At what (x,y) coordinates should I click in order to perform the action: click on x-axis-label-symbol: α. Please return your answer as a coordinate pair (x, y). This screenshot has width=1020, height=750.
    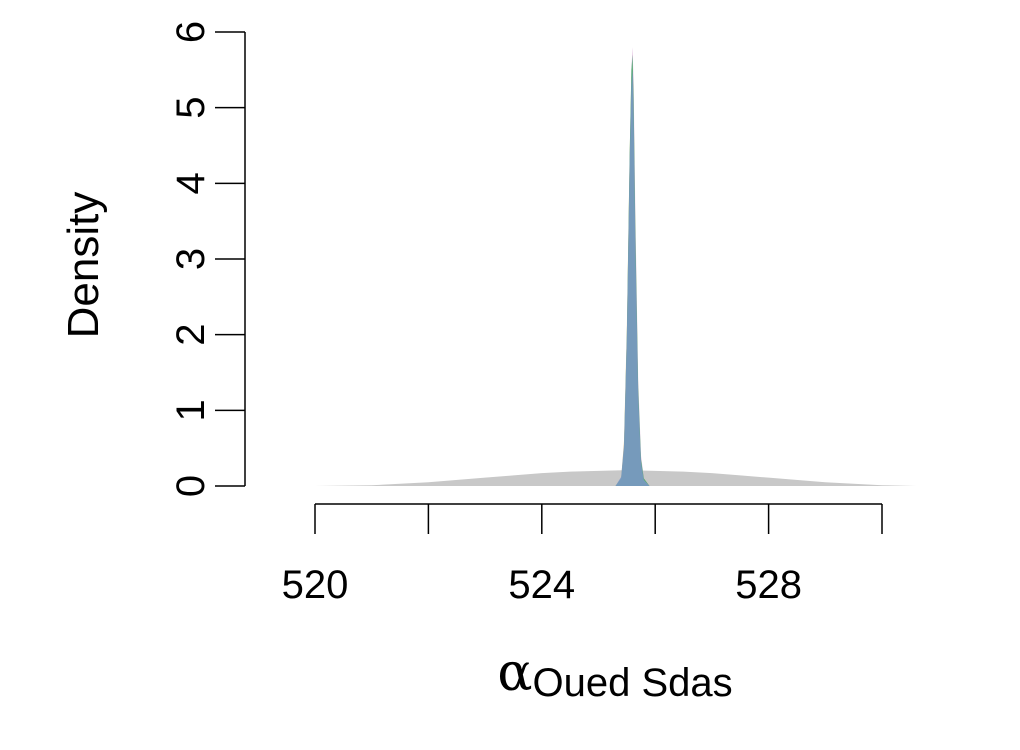
    Looking at the image, I should click on (514, 673).